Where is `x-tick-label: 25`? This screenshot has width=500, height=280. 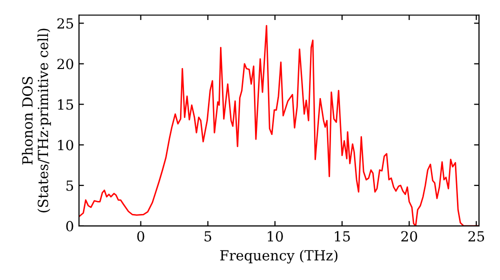
x-tick-label: 25 is located at coordinates (476, 236).